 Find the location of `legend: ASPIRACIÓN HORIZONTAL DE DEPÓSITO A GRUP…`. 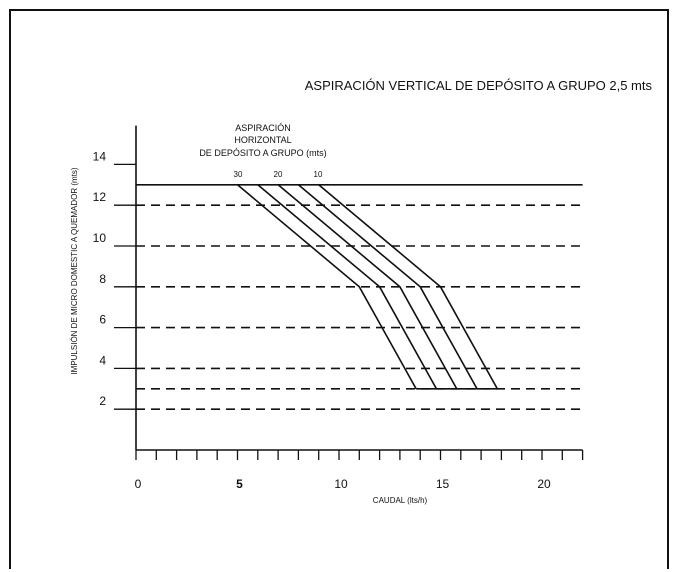

legend: ASPIRACIÓN HORIZONTAL DE DEPÓSITO A GRUP… is located at coordinates (262, 151).